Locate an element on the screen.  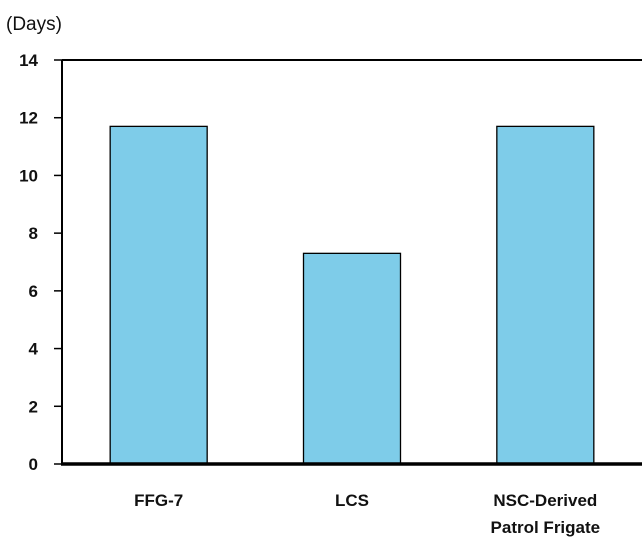
category-label: FFG-7 is located at coordinates (158, 500).